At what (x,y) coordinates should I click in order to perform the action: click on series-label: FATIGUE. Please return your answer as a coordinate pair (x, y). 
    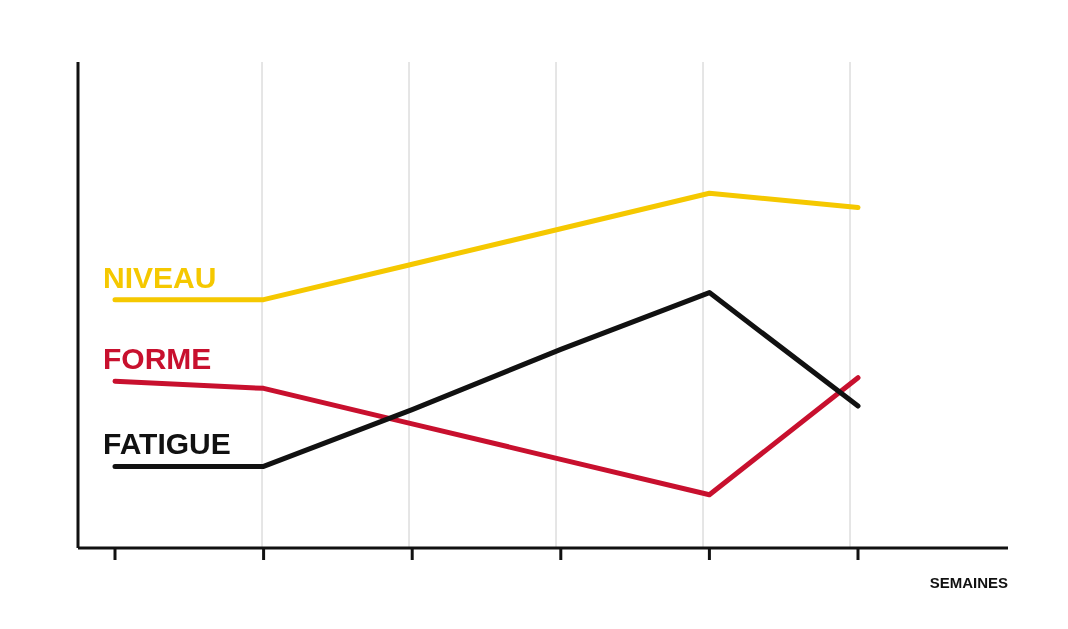
    Looking at the image, I should click on (167, 444).